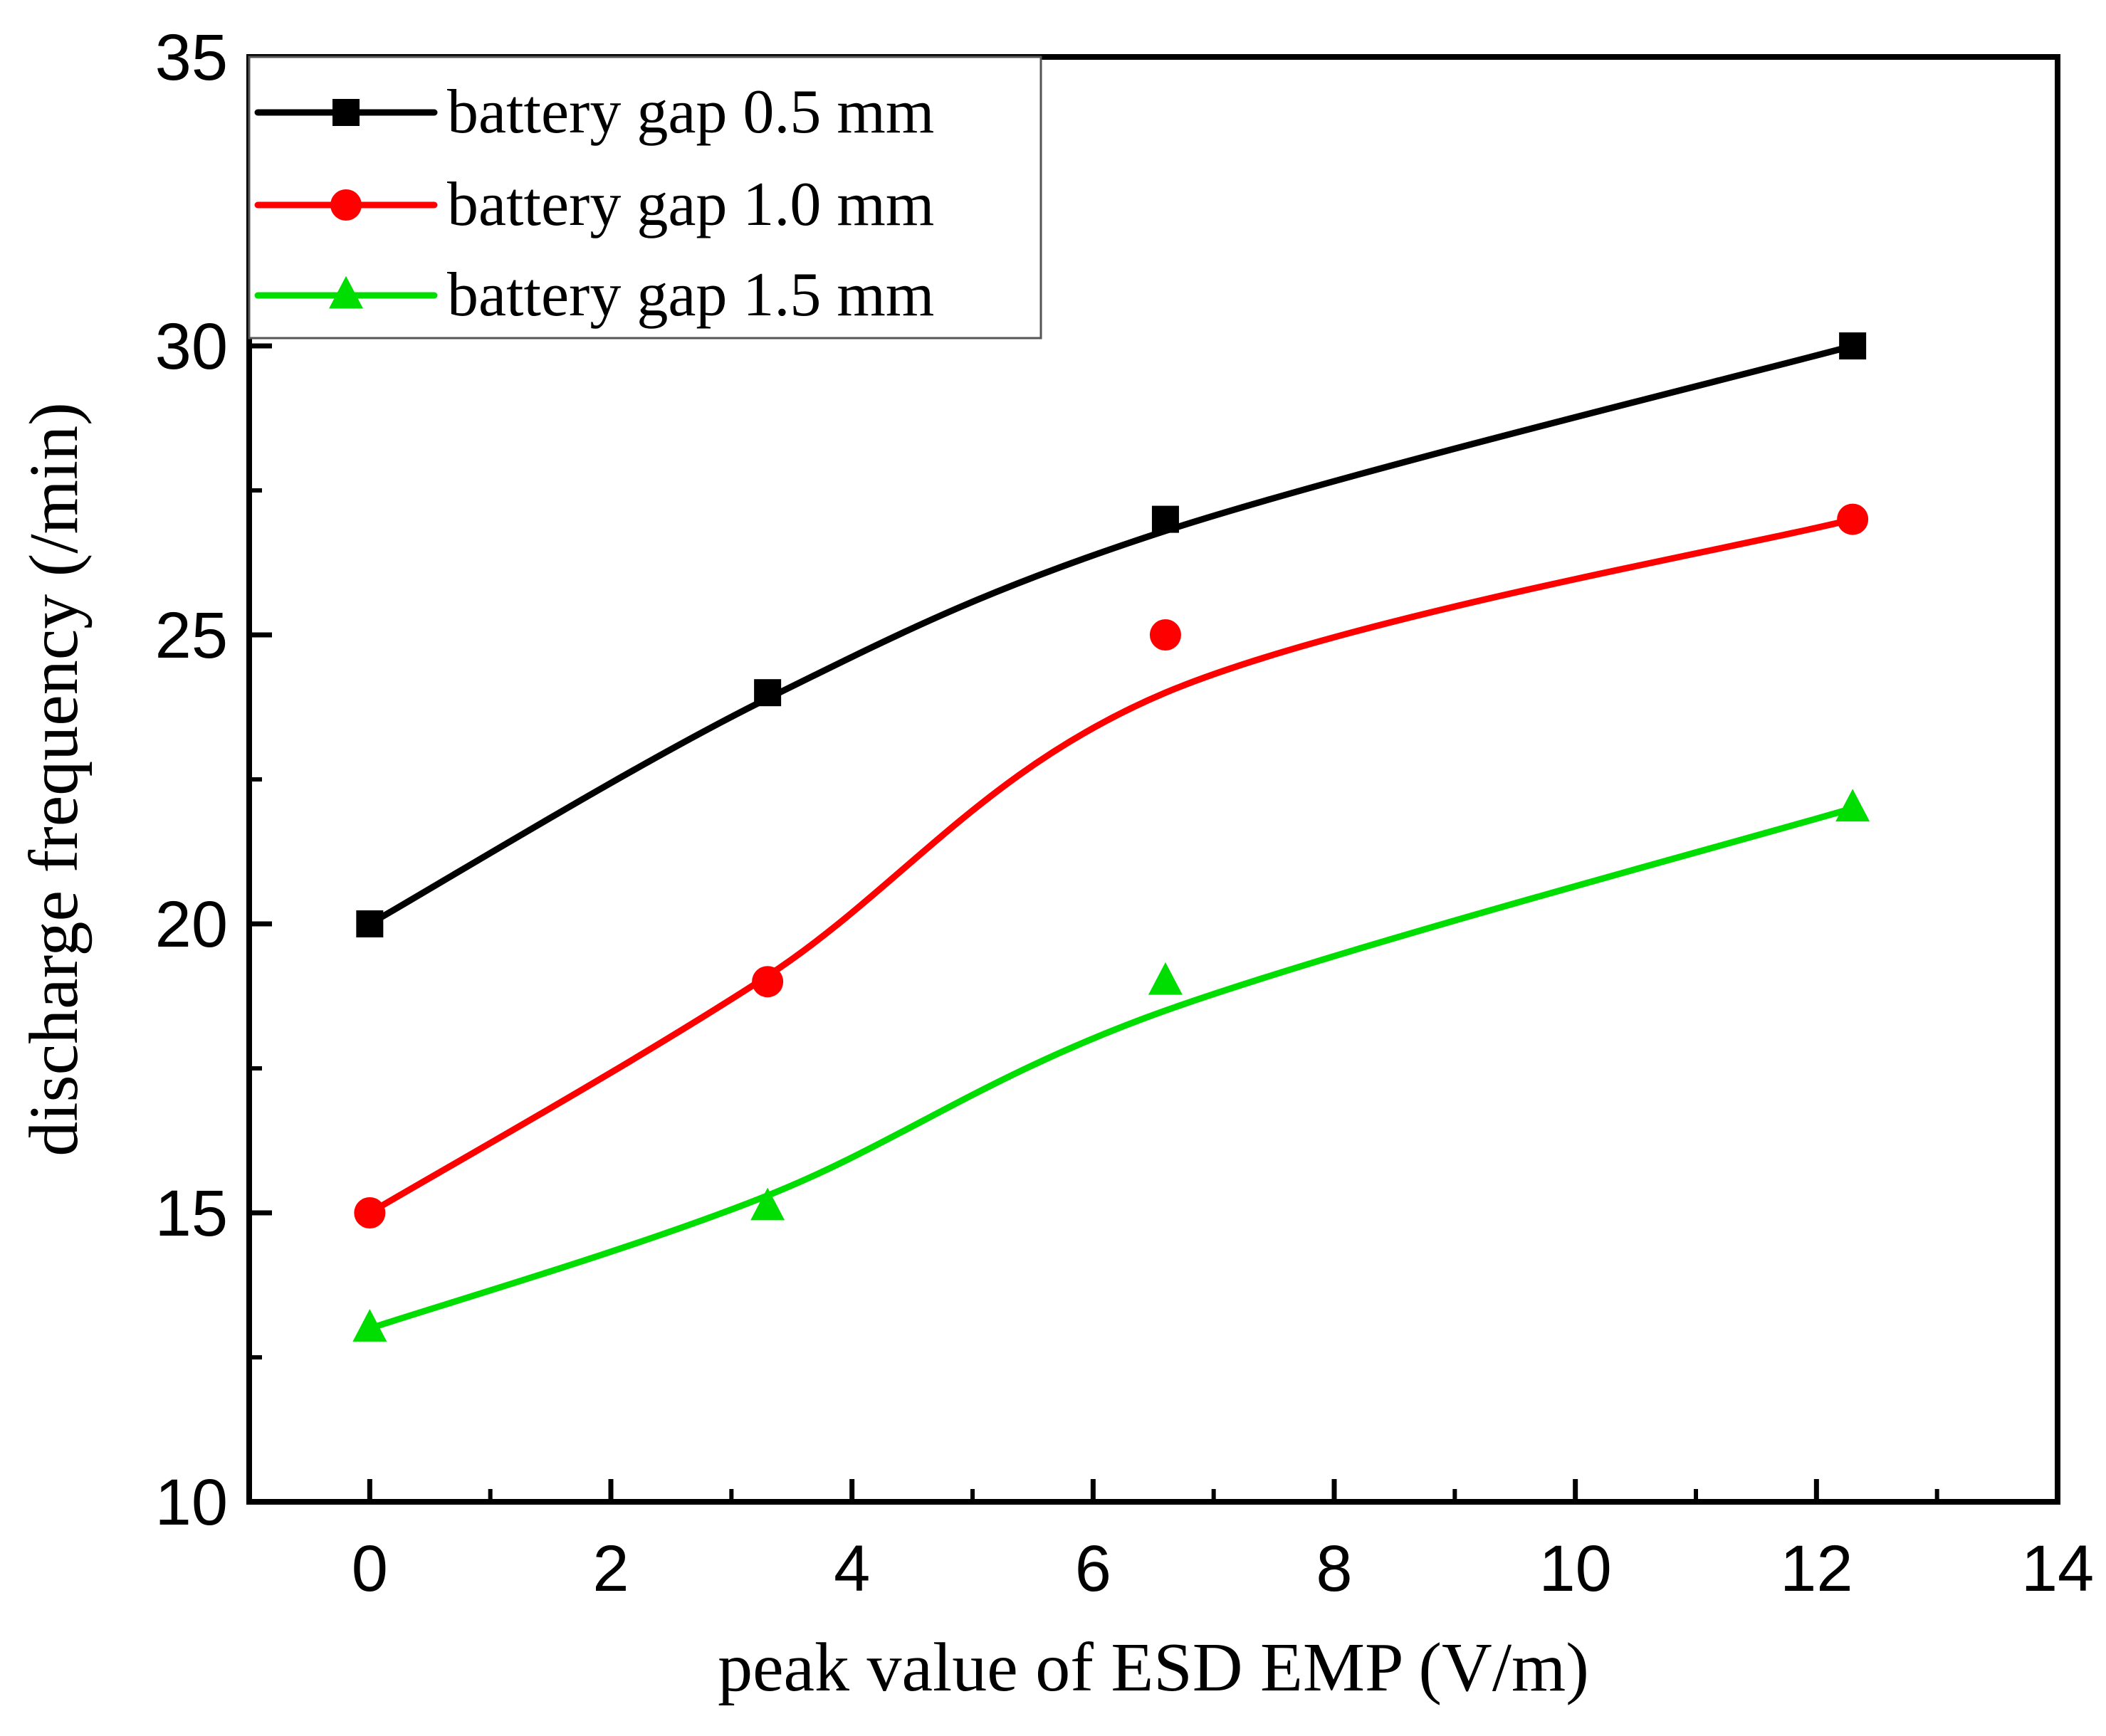 This screenshot has height=1736, width=2106. Describe the element at coordinates (1816, 1569) in the screenshot. I see `x-tick-label: 12` at that location.